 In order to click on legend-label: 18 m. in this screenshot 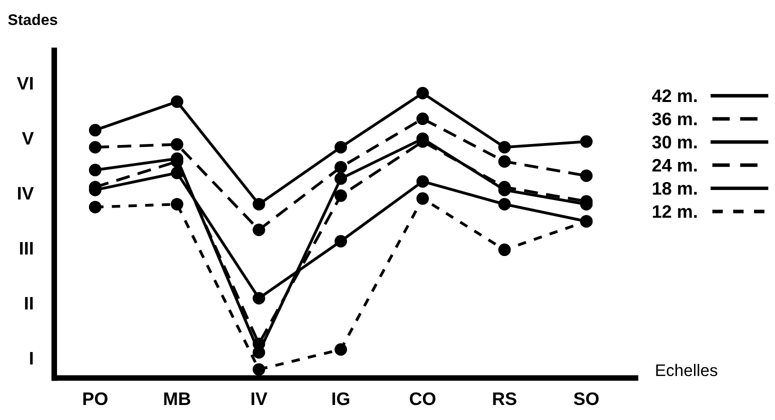, I will do `click(674, 188)`.